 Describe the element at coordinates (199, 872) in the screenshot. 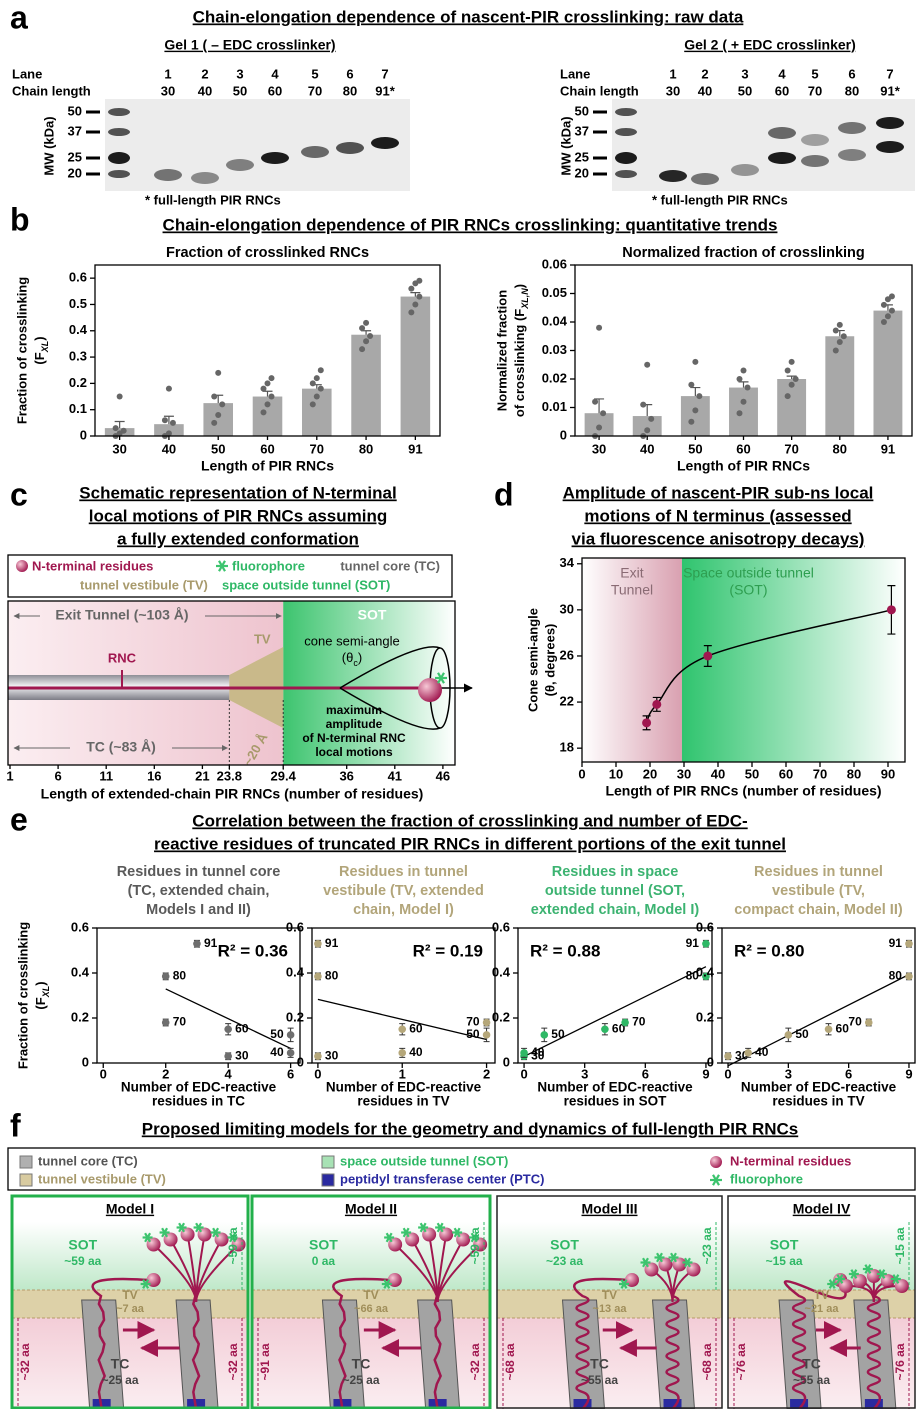

I see `chart-title: Residues in tunnel core` at that location.